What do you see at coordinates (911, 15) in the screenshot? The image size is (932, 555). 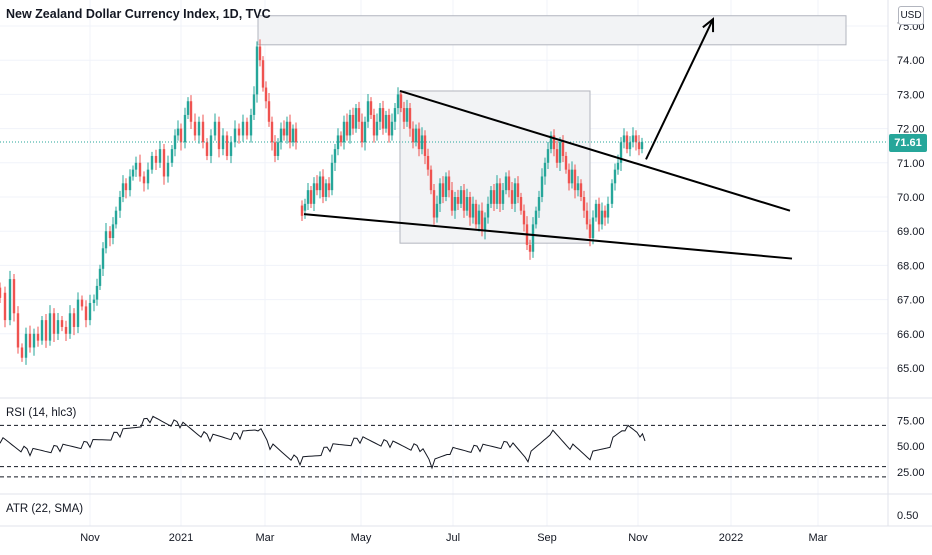 I see `currency-selector: USD` at bounding box center [911, 15].